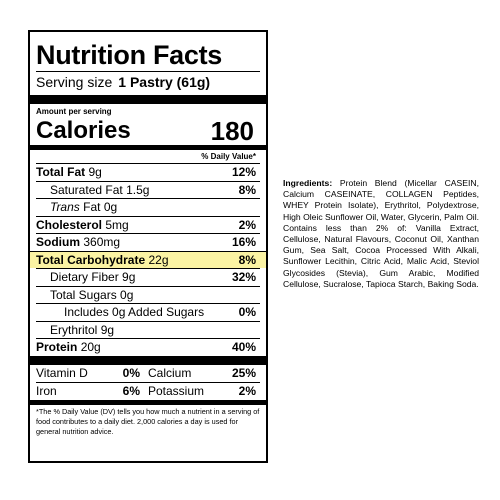 The image size is (500, 500). I want to click on nutrient-amount: 20g, so click(90, 347).